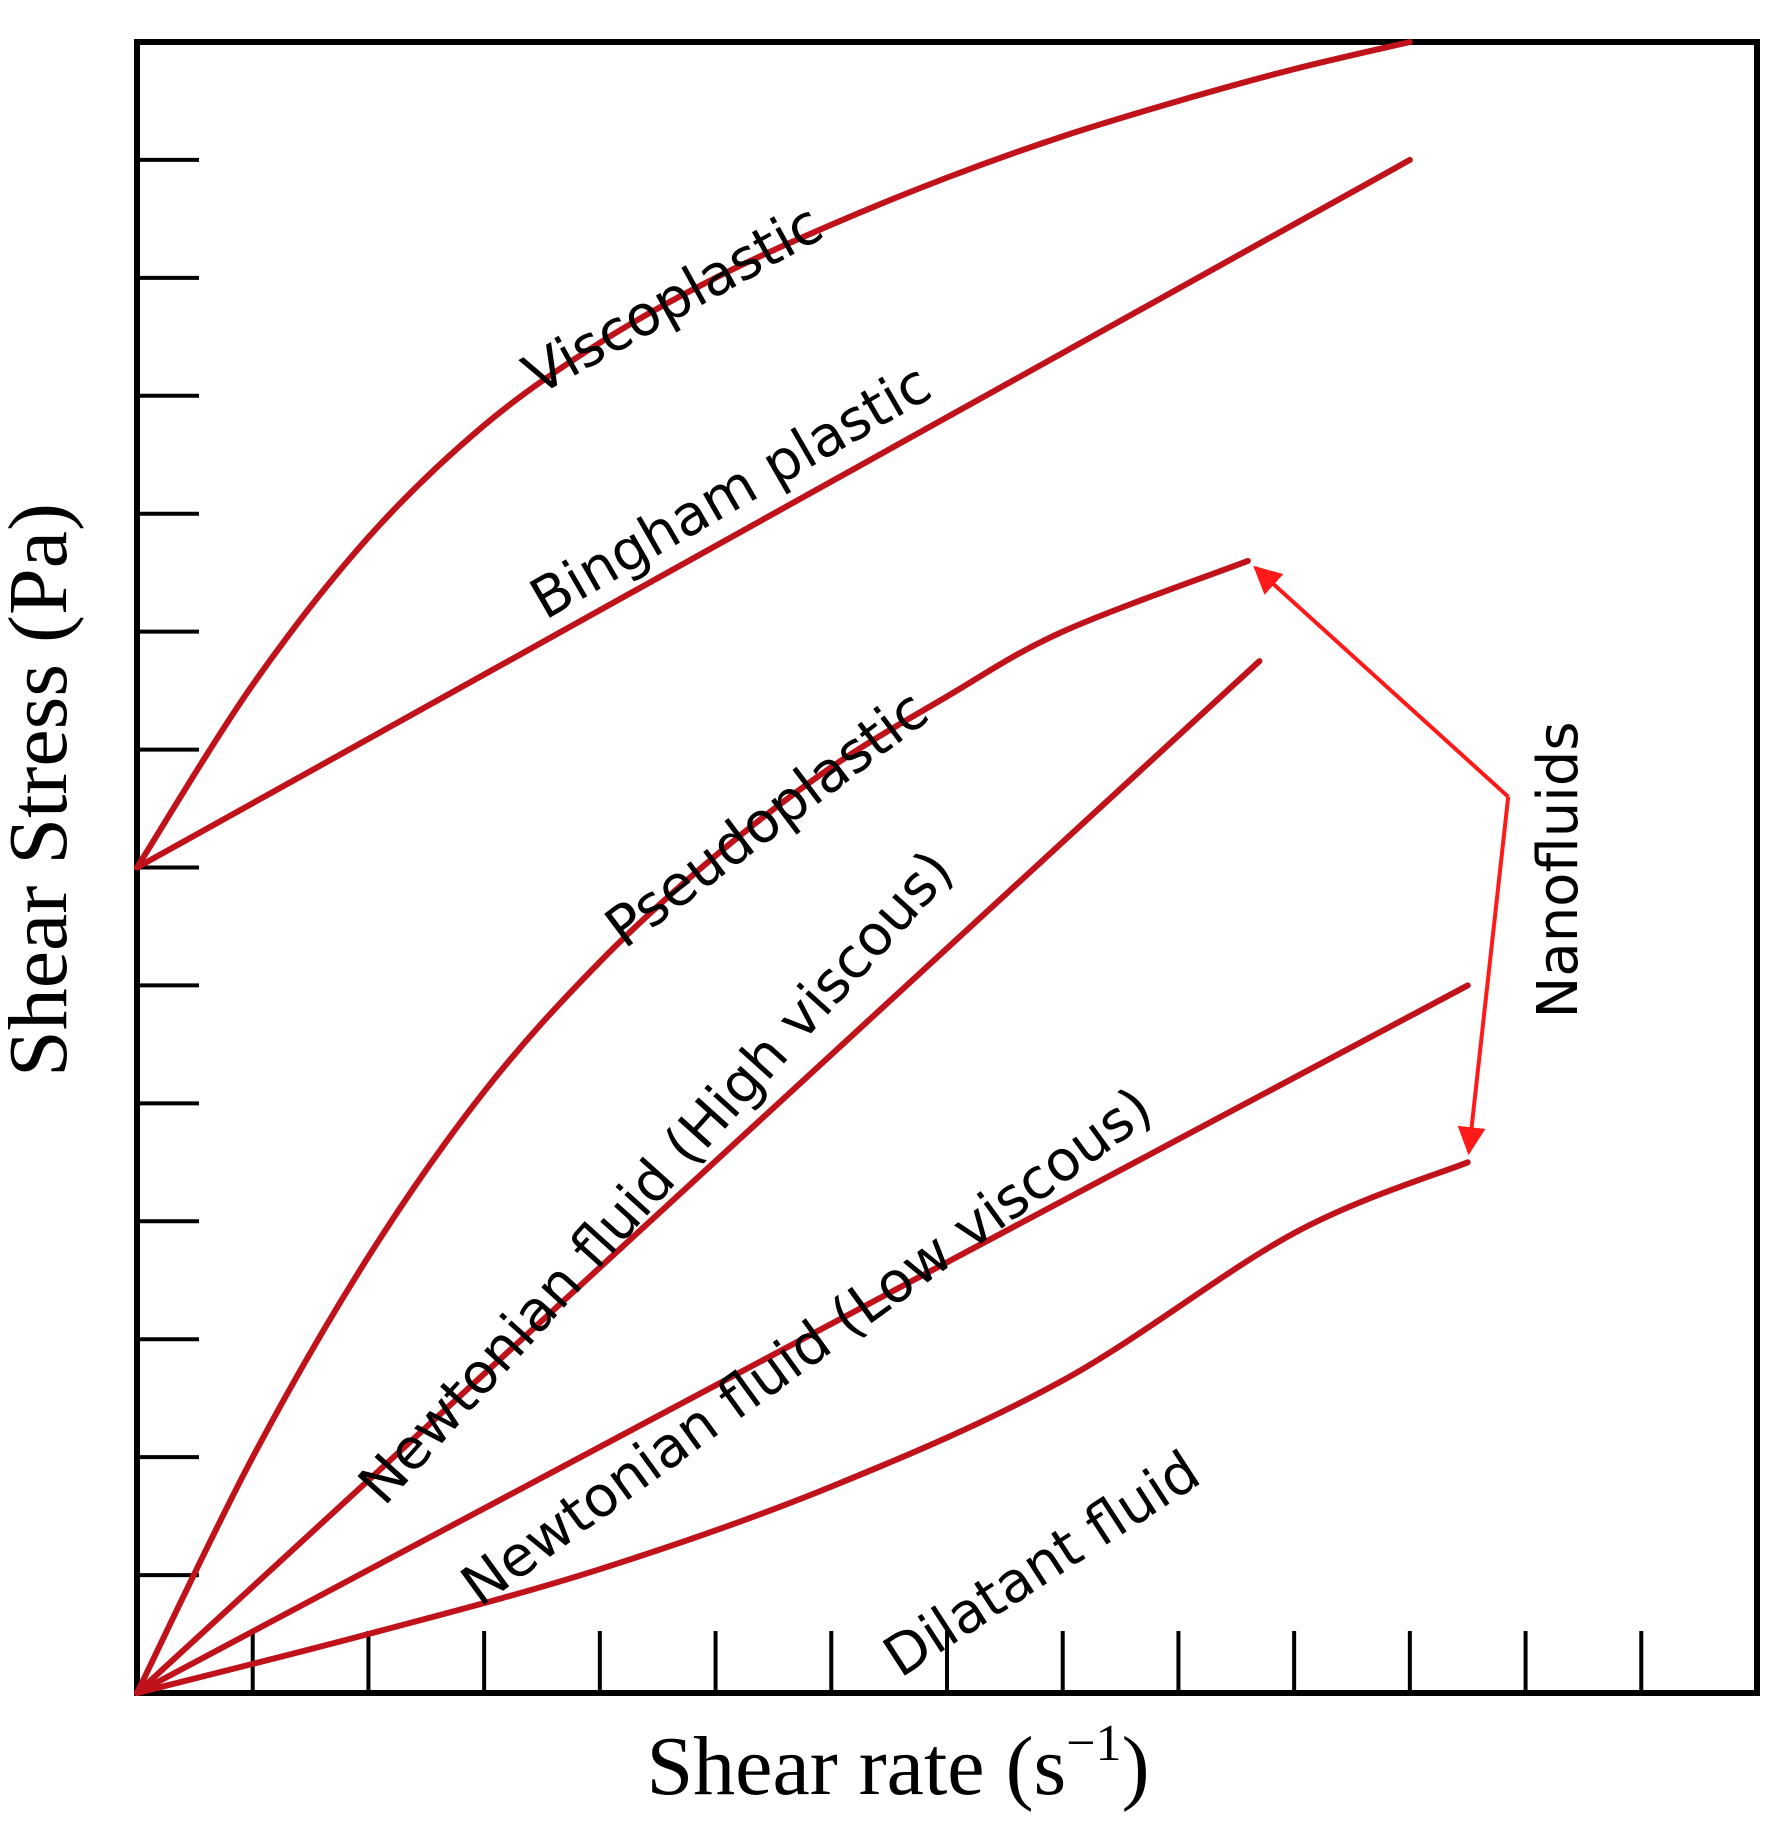 This screenshot has height=1824, width=1785. What do you see at coordinates (1136, 1766) in the screenshot?
I see `x-axis-title-close: )` at bounding box center [1136, 1766].